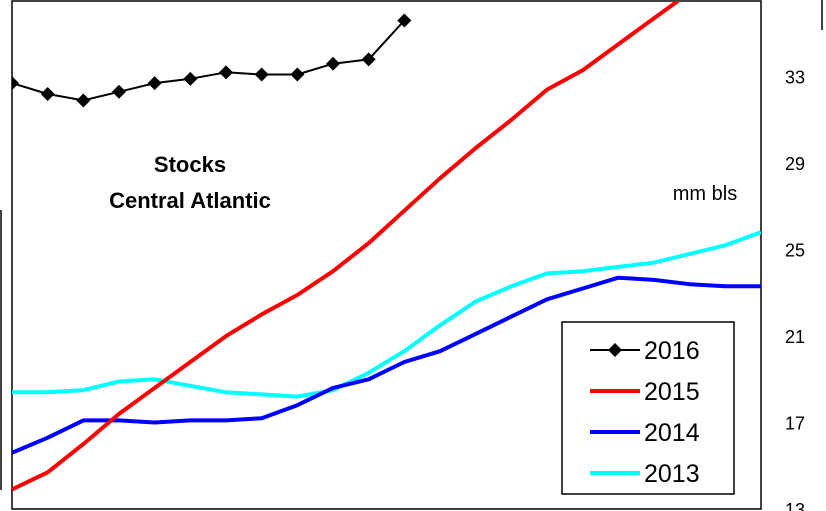 The height and width of the screenshot is (511, 826). I want to click on chart-subtitle: Central Atlantic, so click(190, 200).